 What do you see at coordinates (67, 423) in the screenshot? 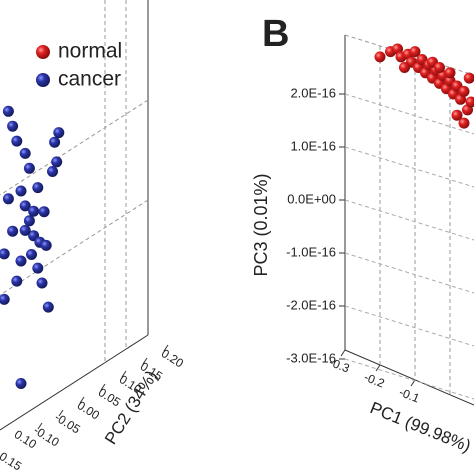
I see `x-tick-label: -0.05` at bounding box center [67, 423].